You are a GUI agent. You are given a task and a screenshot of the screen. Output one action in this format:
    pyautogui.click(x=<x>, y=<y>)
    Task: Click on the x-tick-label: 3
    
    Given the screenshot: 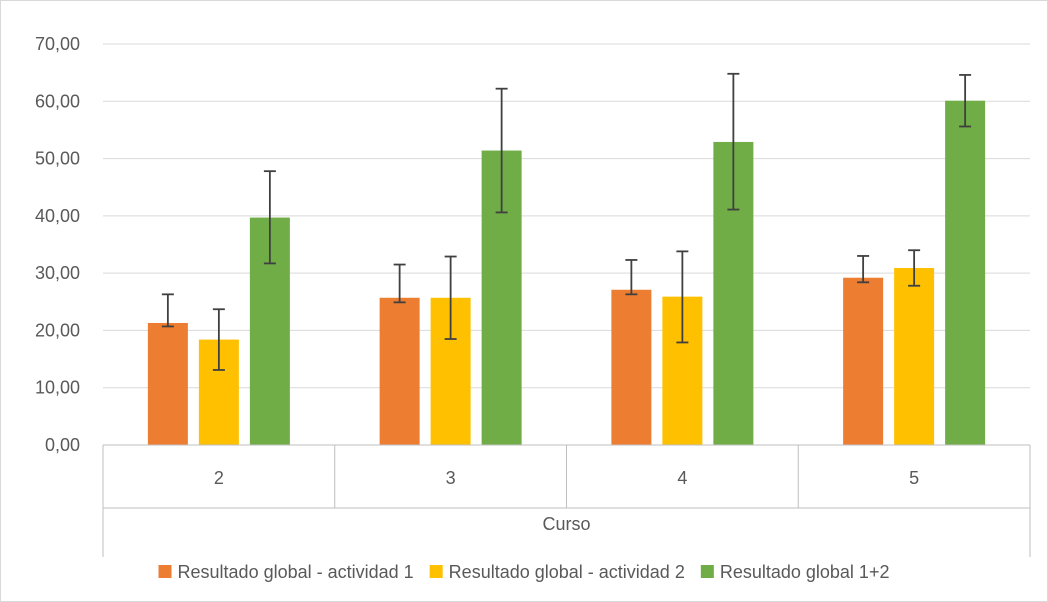 What is the action you would take?
    pyautogui.click(x=451, y=478)
    